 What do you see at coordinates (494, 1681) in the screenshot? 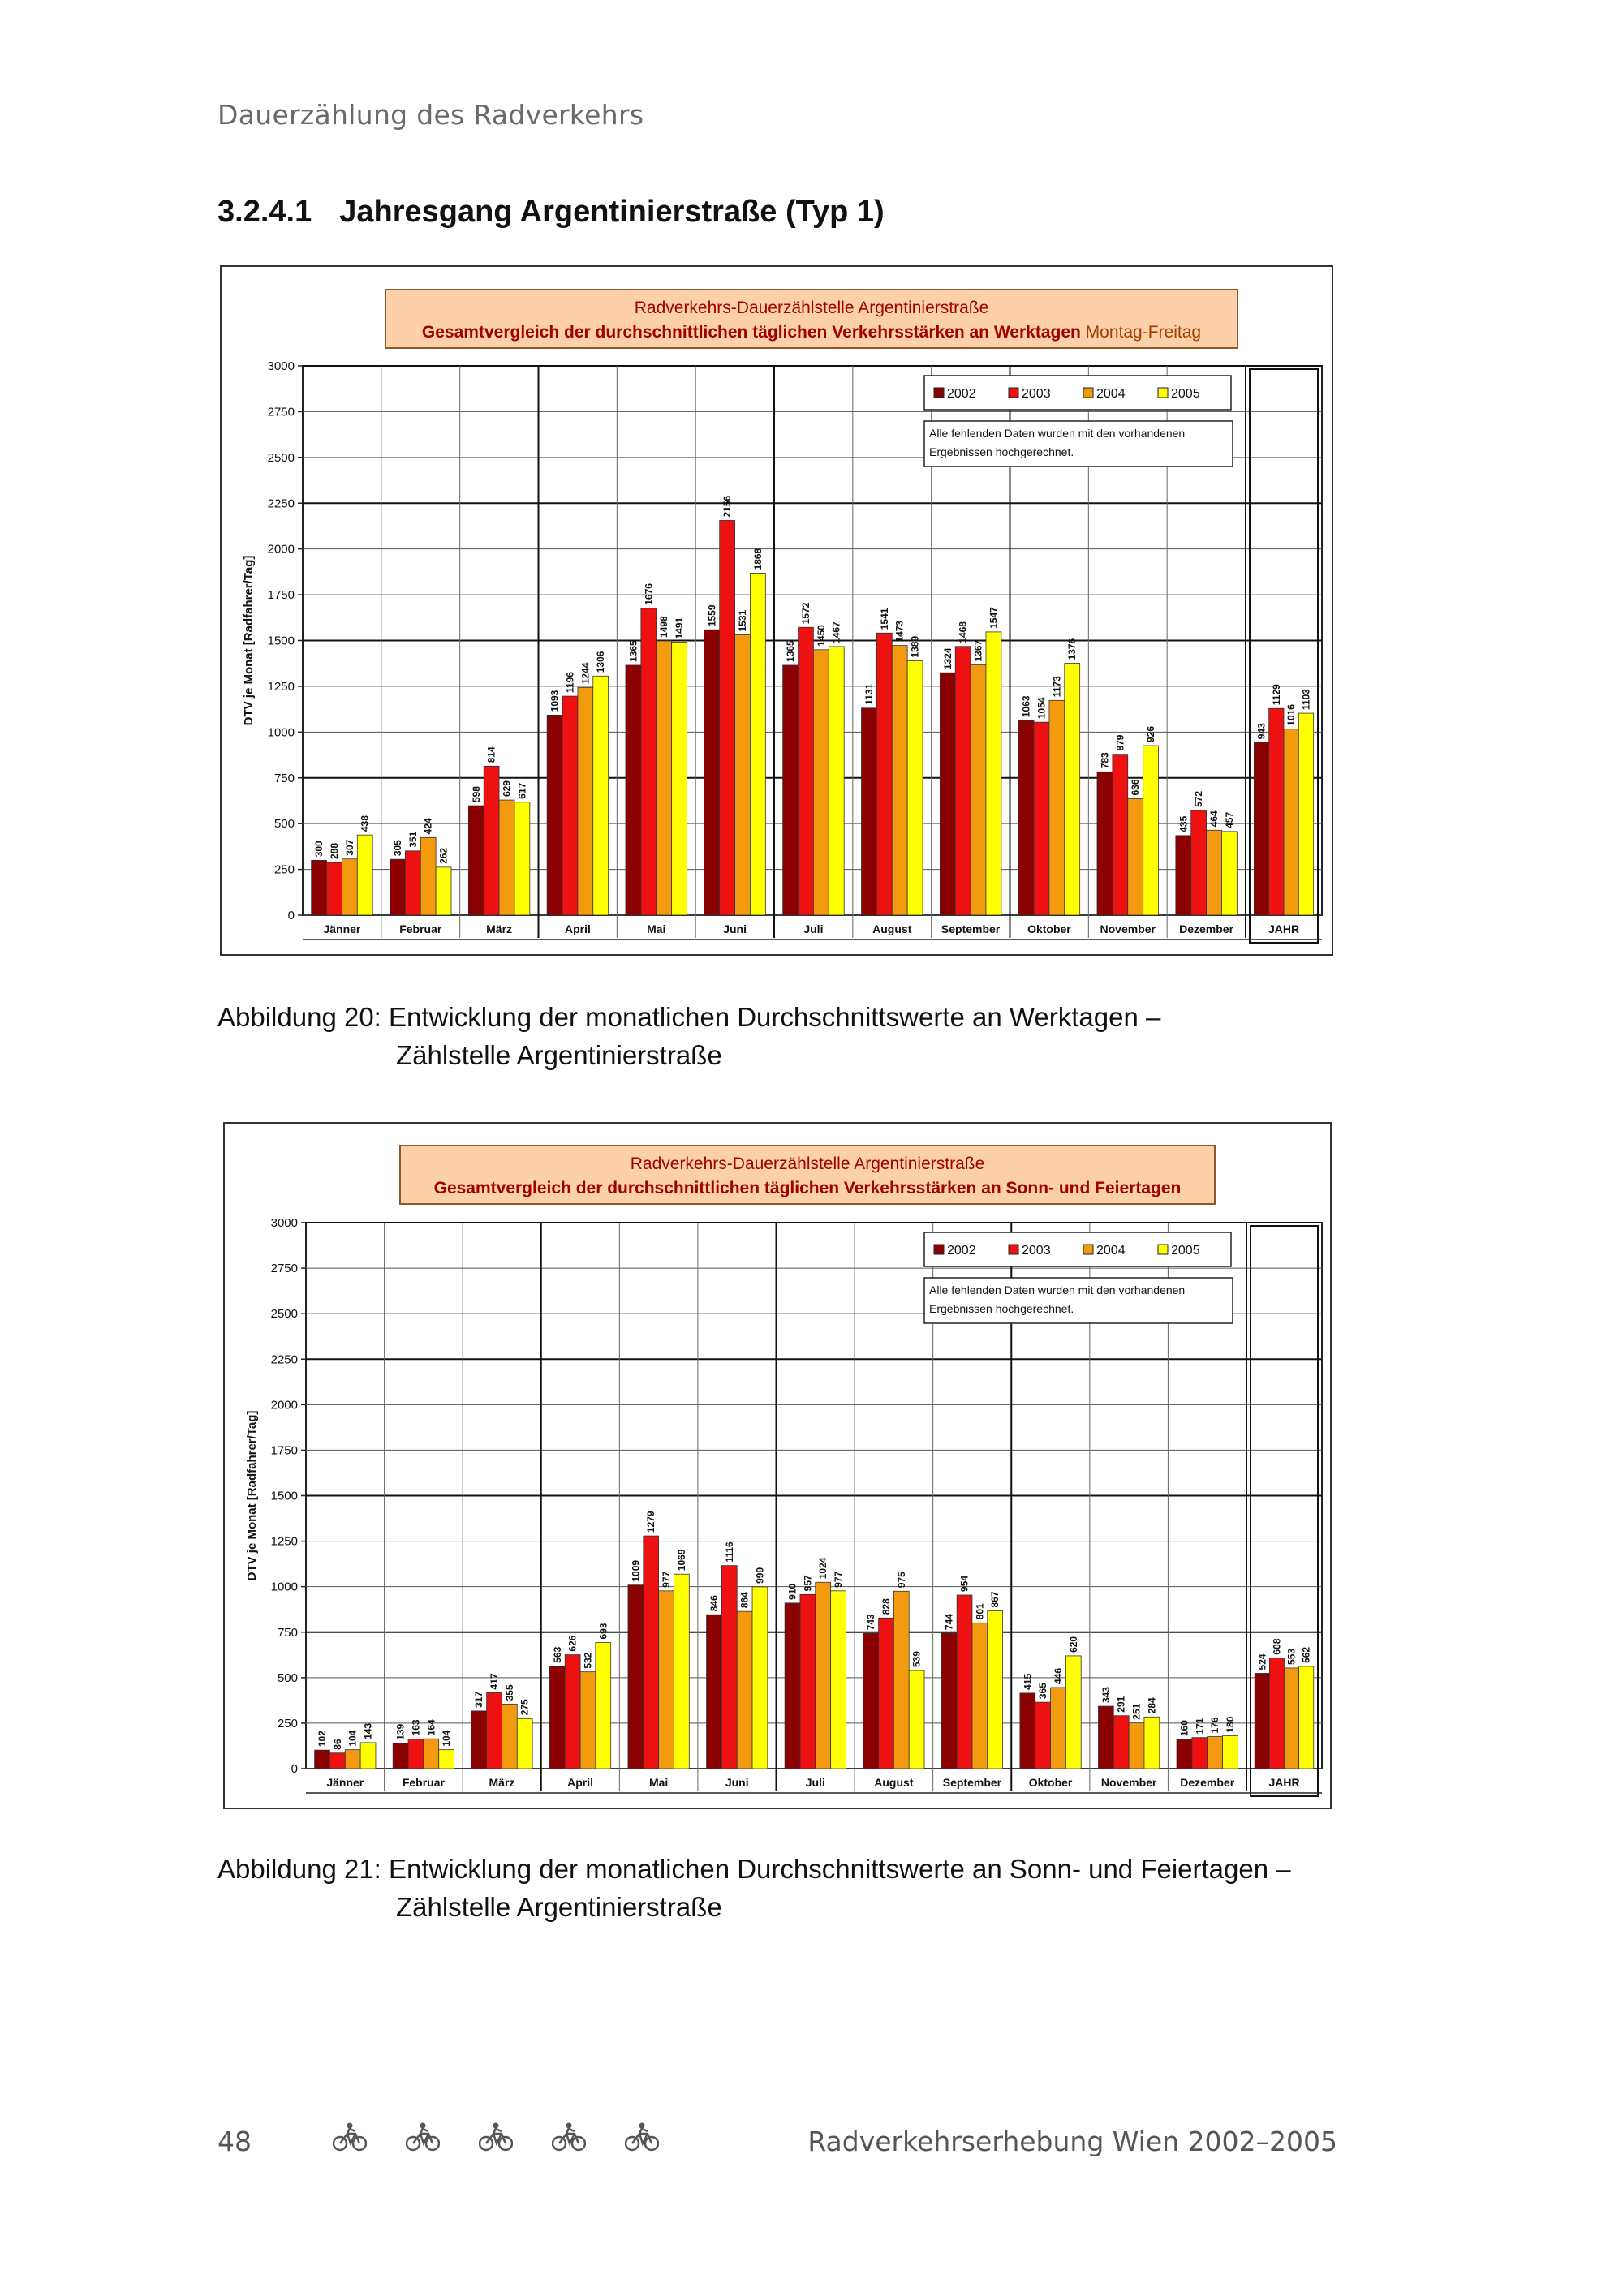
I see `bar-data-label: 417` at bounding box center [494, 1681].